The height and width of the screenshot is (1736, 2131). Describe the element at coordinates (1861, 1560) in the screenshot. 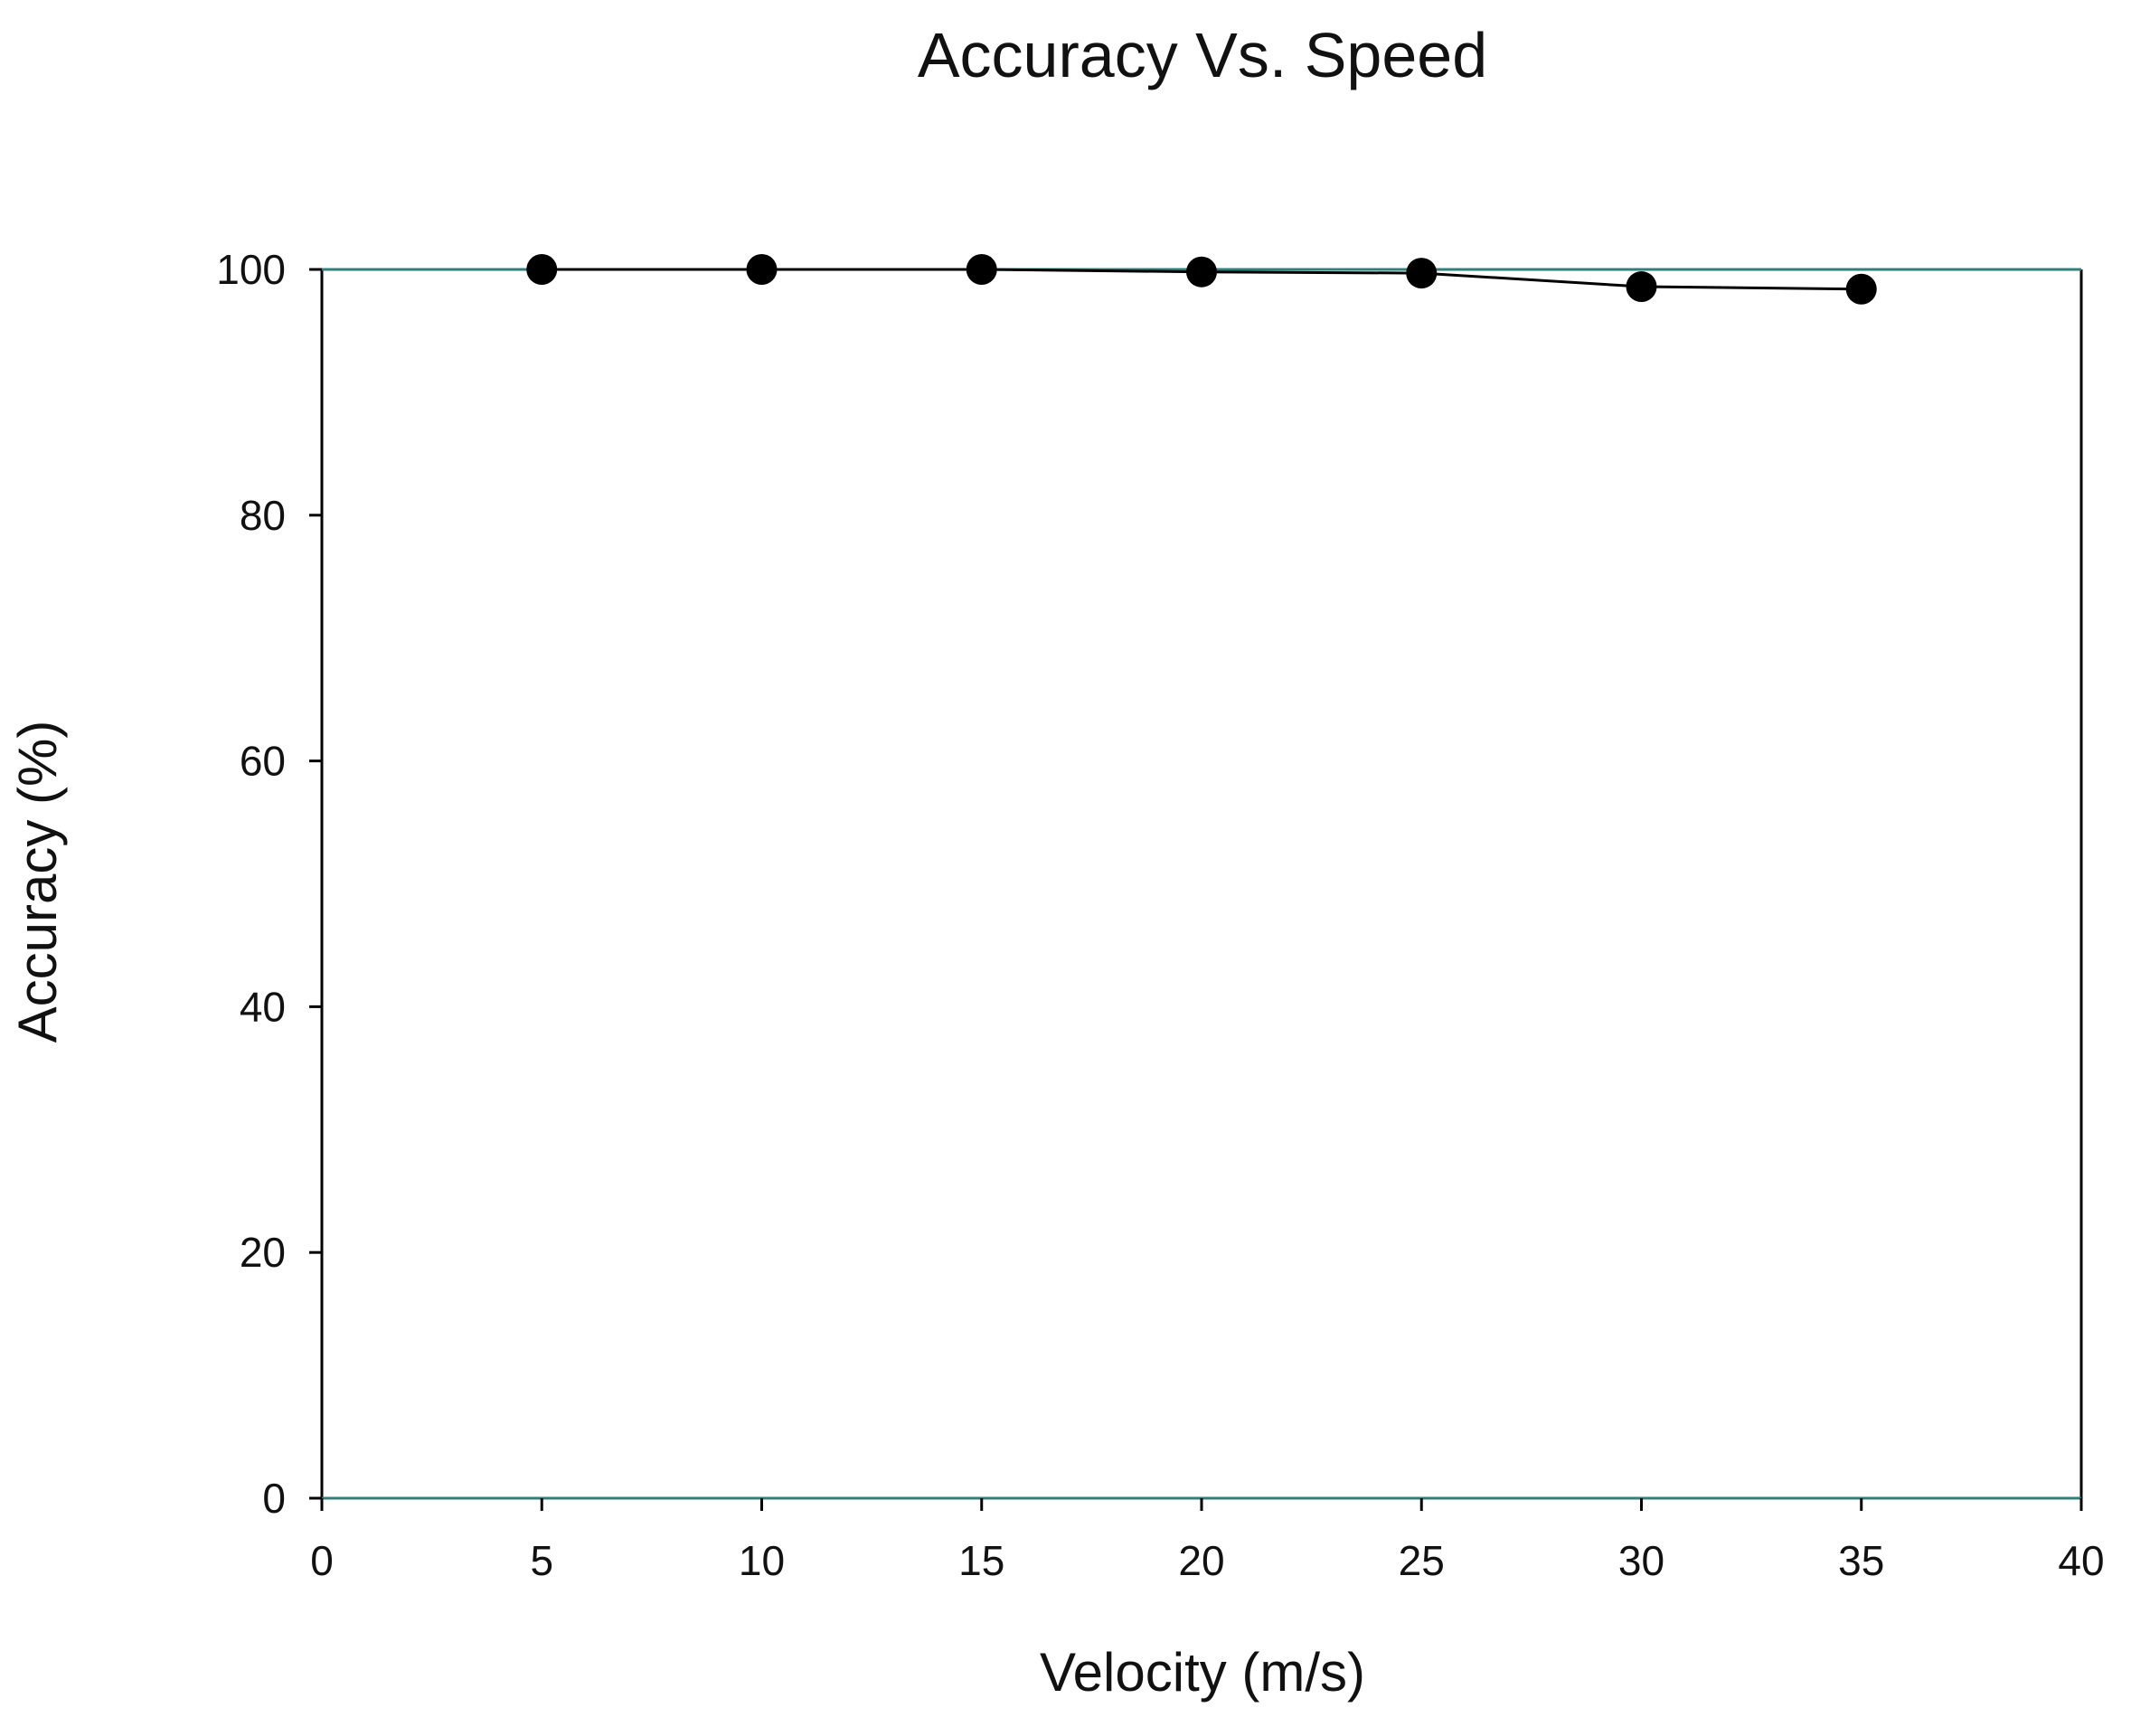

I see `x-tick-label: 35` at that location.